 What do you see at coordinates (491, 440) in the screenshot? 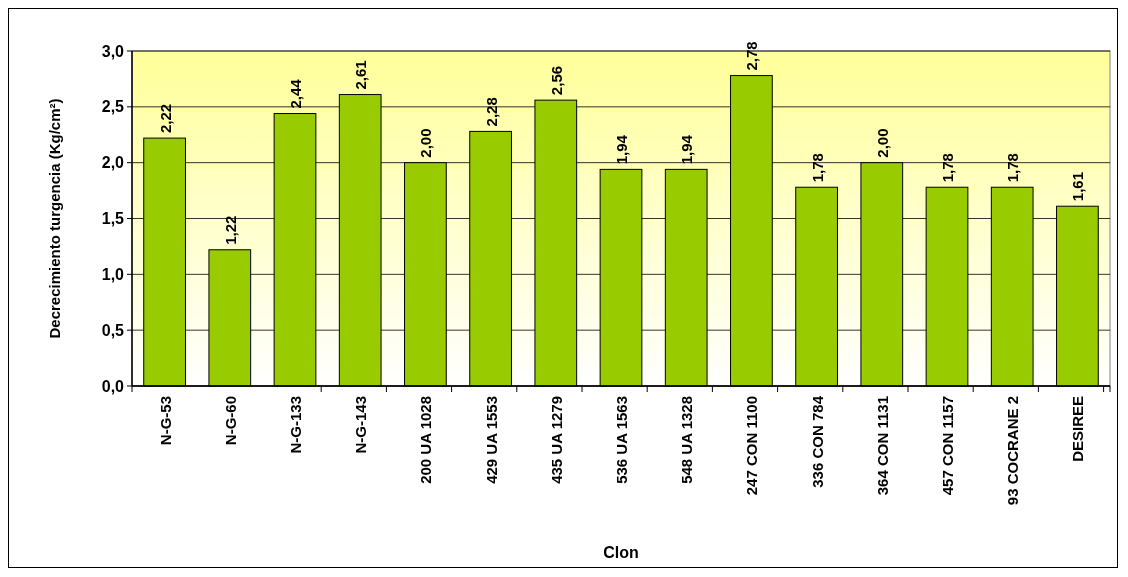
I see `x-tick-label: 429 UA 1553` at bounding box center [491, 440].